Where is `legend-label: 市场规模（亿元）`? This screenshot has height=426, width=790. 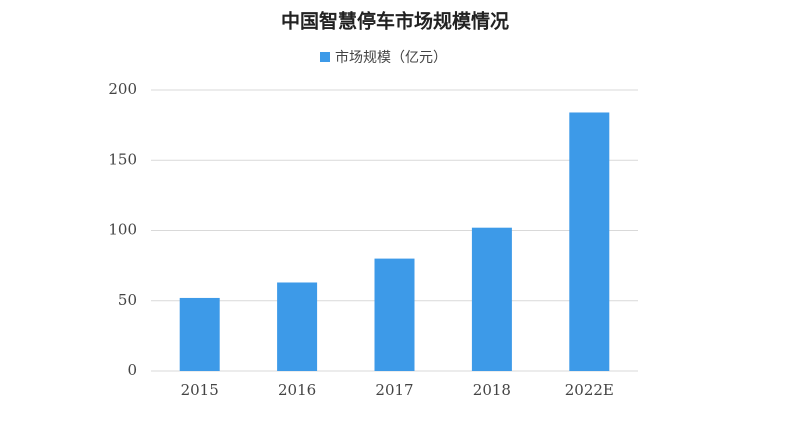 legend-label: 市场规模（亿元） is located at coordinates (391, 57).